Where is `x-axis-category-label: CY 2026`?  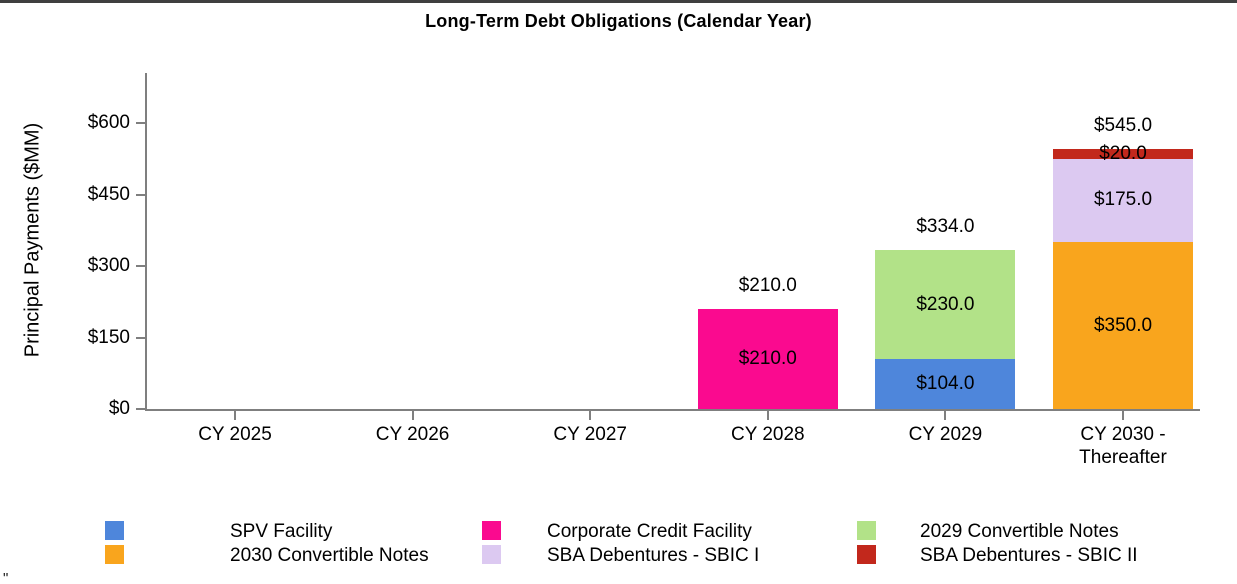 x-axis-category-label: CY 2026 is located at coordinates (412, 434).